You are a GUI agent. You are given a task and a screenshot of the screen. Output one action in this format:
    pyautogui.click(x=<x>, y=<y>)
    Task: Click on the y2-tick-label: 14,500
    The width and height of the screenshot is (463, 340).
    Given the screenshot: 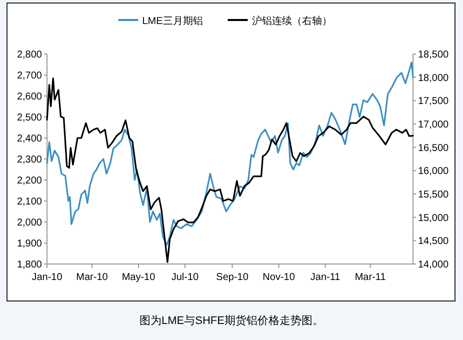 What is the action you would take?
    pyautogui.click(x=434, y=242)
    